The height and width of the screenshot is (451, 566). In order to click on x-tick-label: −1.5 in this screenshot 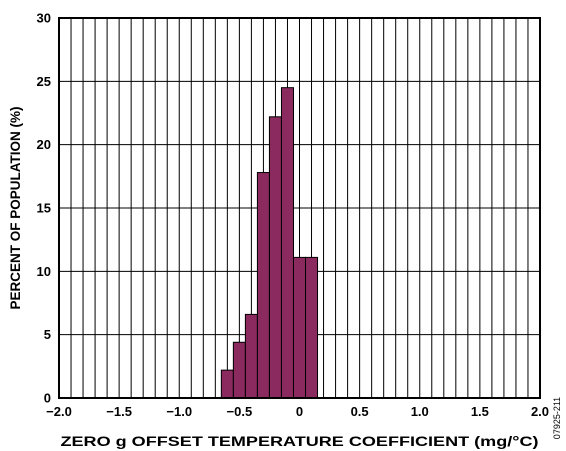, I will do `click(119, 411)`.